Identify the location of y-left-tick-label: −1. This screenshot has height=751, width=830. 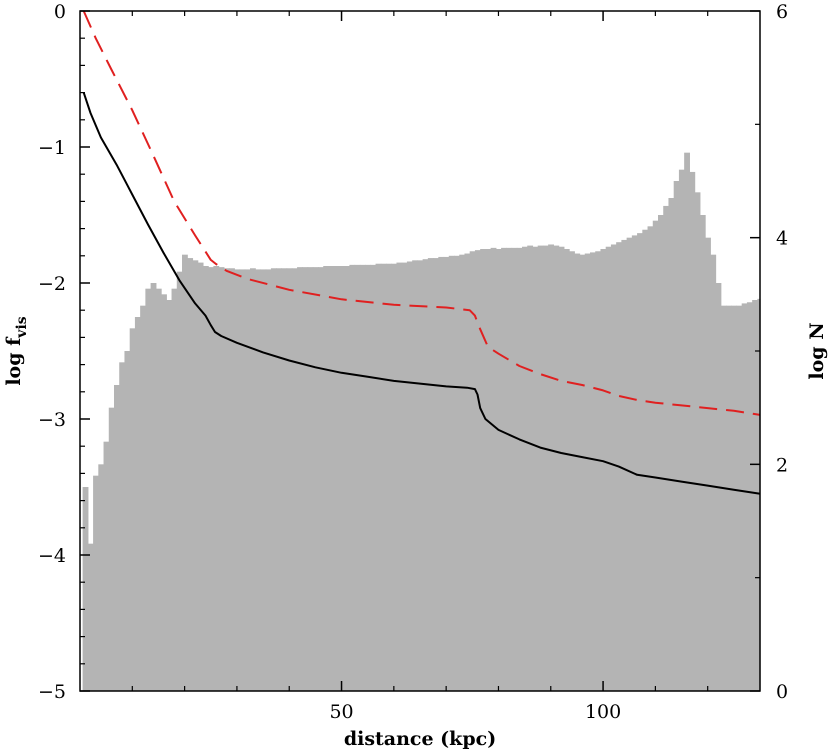
(52, 148).